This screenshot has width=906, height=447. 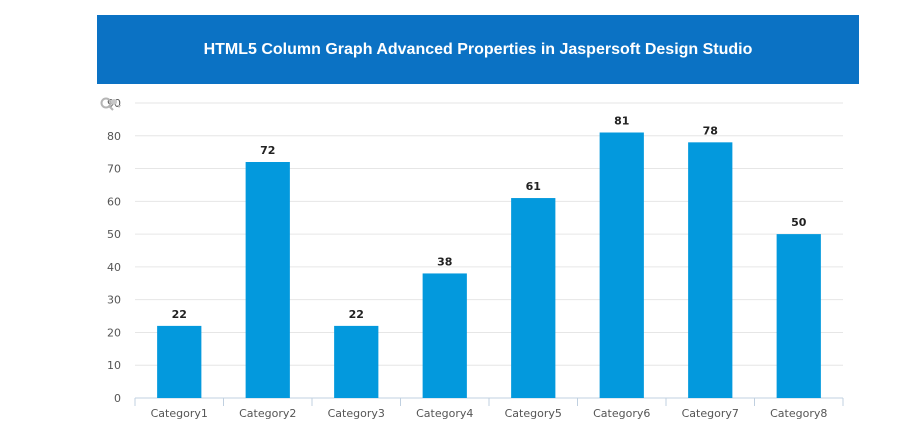 What do you see at coordinates (533, 186) in the screenshot?
I see `data-label: 61` at bounding box center [533, 186].